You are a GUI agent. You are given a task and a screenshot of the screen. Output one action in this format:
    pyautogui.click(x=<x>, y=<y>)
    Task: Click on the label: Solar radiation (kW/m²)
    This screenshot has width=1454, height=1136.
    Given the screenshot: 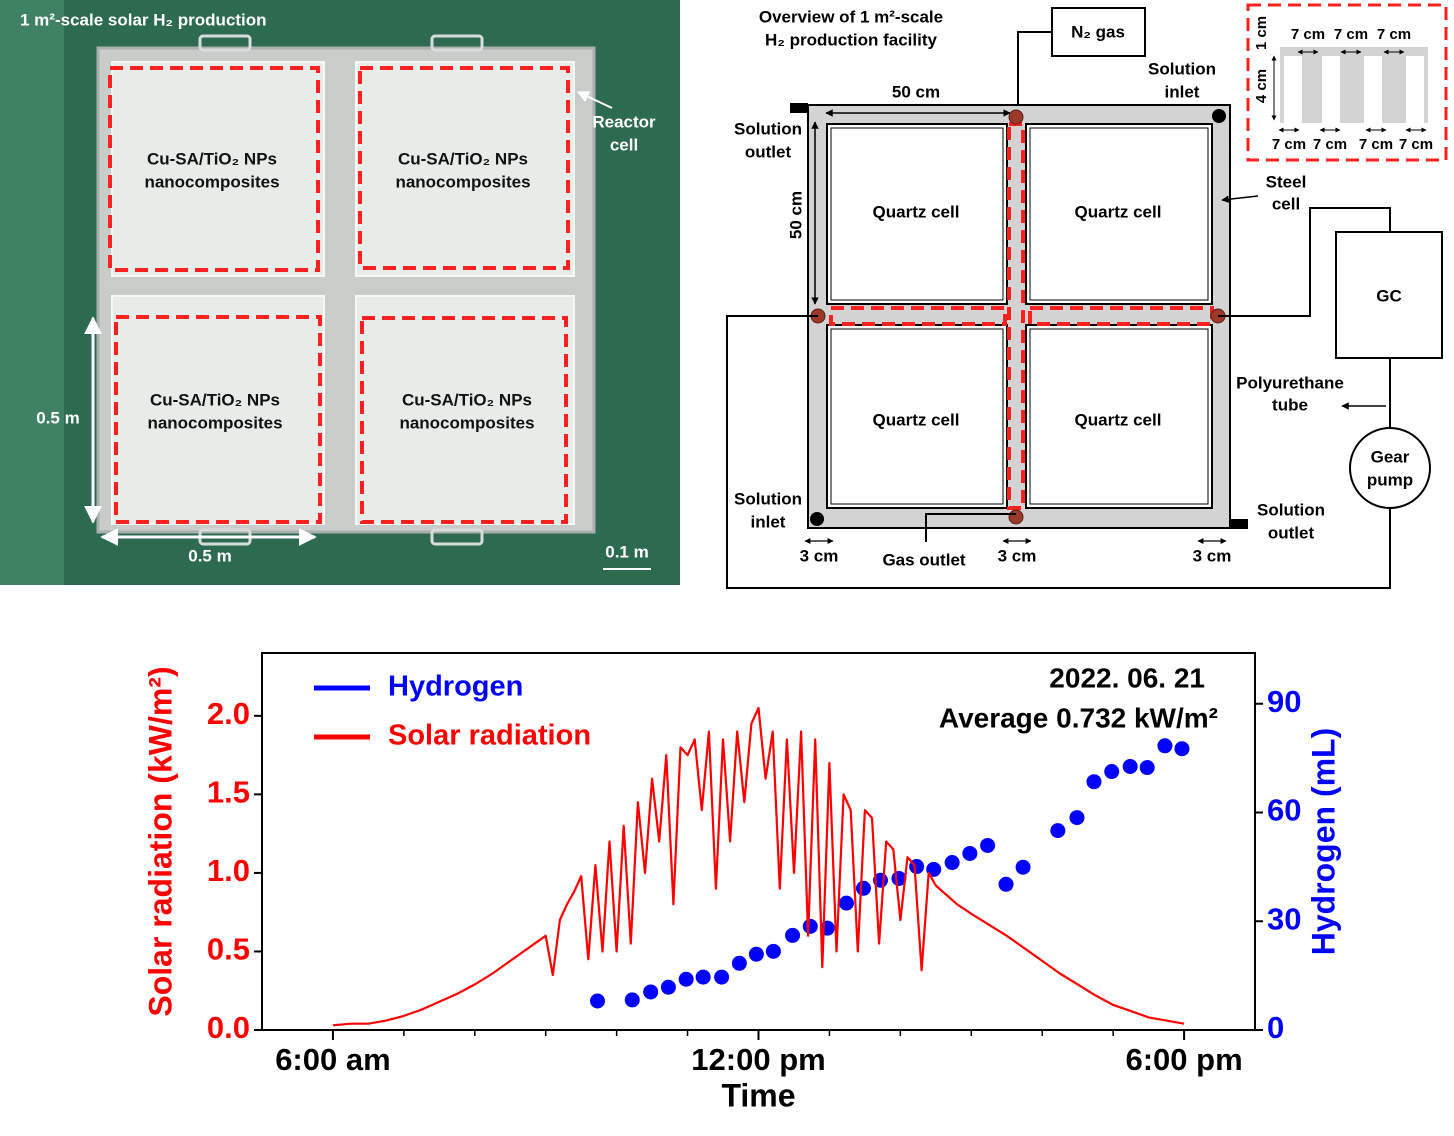 What is the action you would take?
    pyautogui.click(x=160, y=841)
    